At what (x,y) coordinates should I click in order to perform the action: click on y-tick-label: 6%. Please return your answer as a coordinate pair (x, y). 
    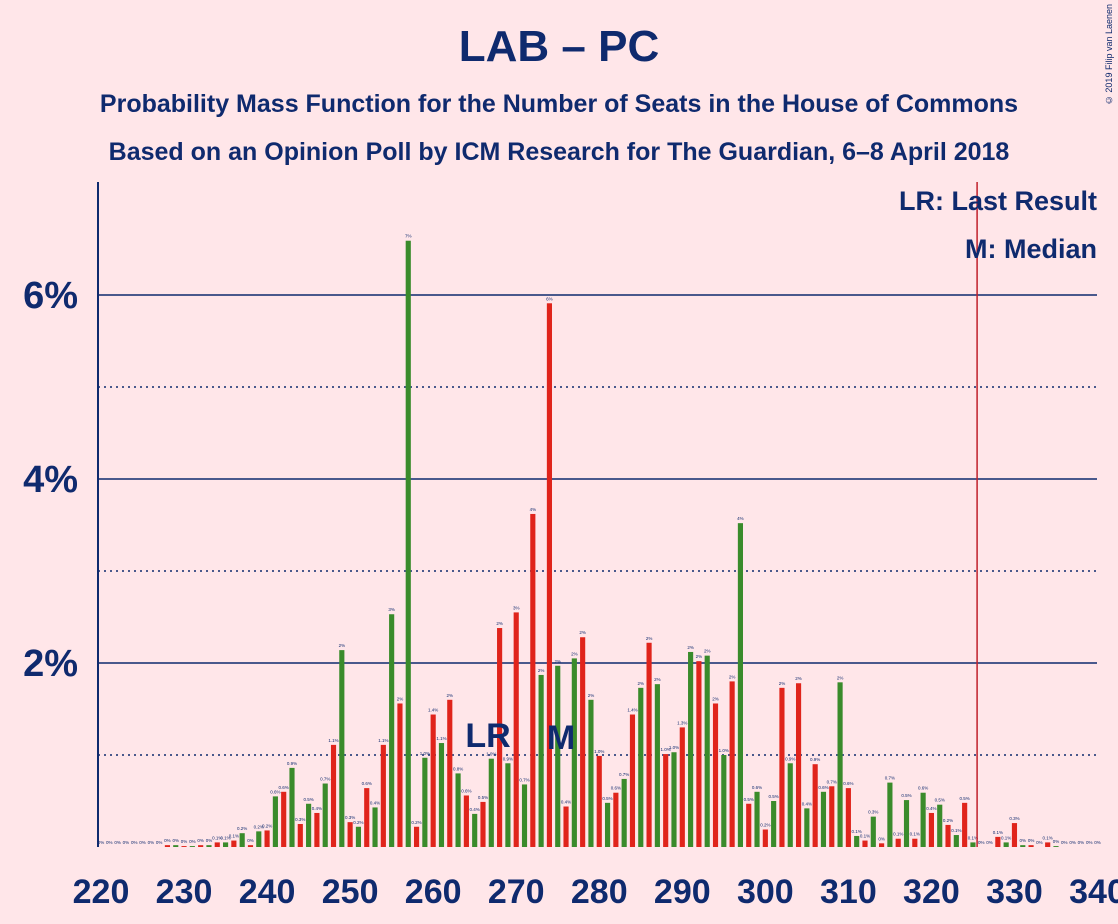
    Looking at the image, I should click on (50, 296).